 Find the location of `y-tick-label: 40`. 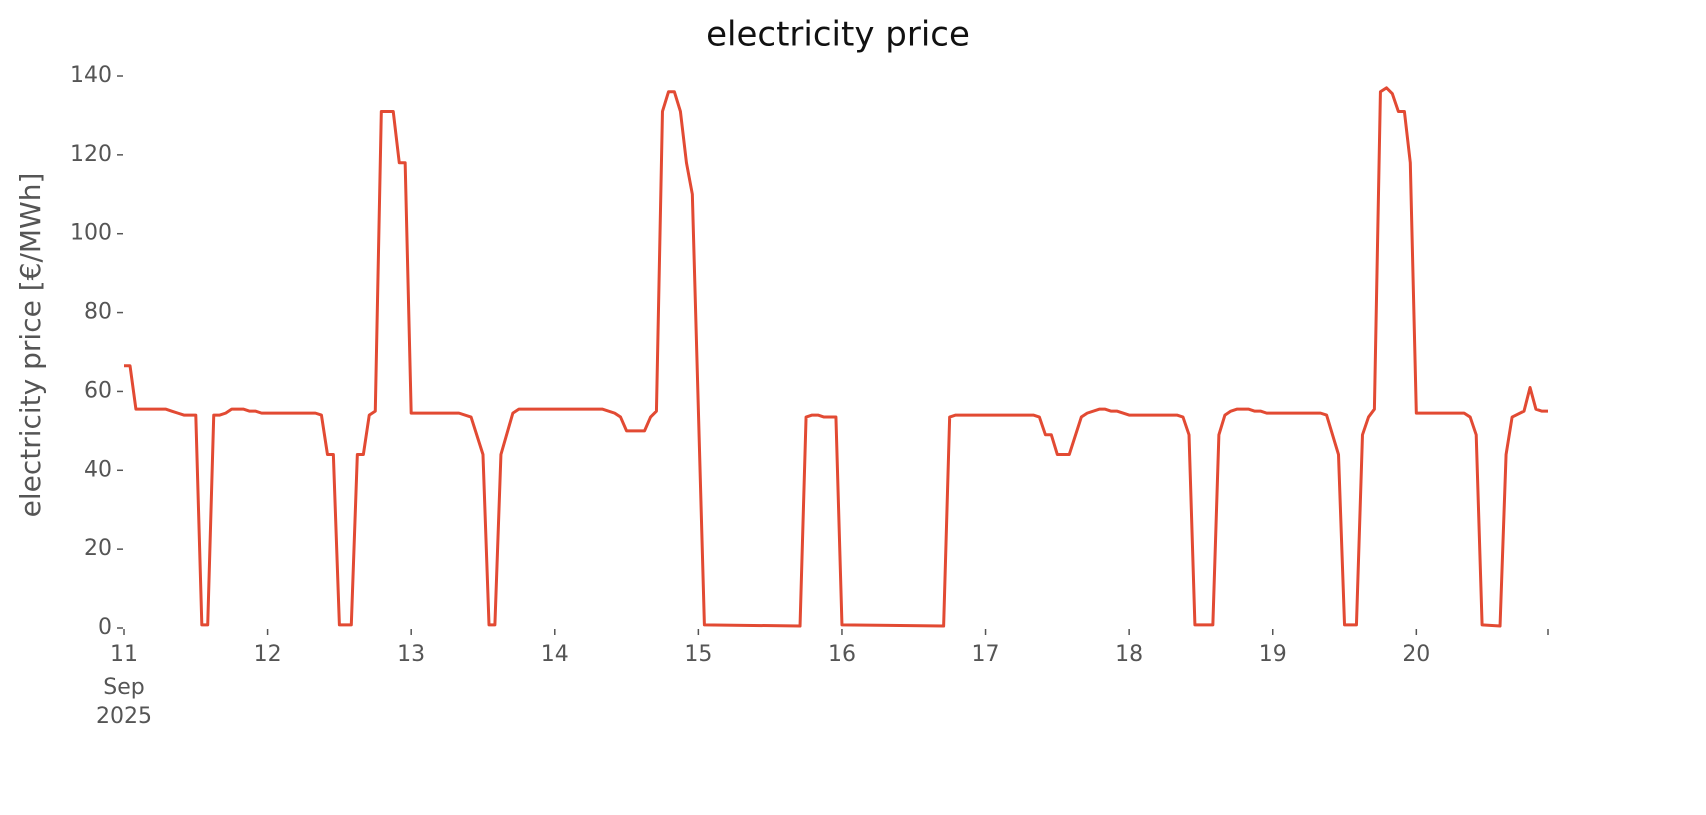

y-tick-label: 40 is located at coordinates (98, 469).